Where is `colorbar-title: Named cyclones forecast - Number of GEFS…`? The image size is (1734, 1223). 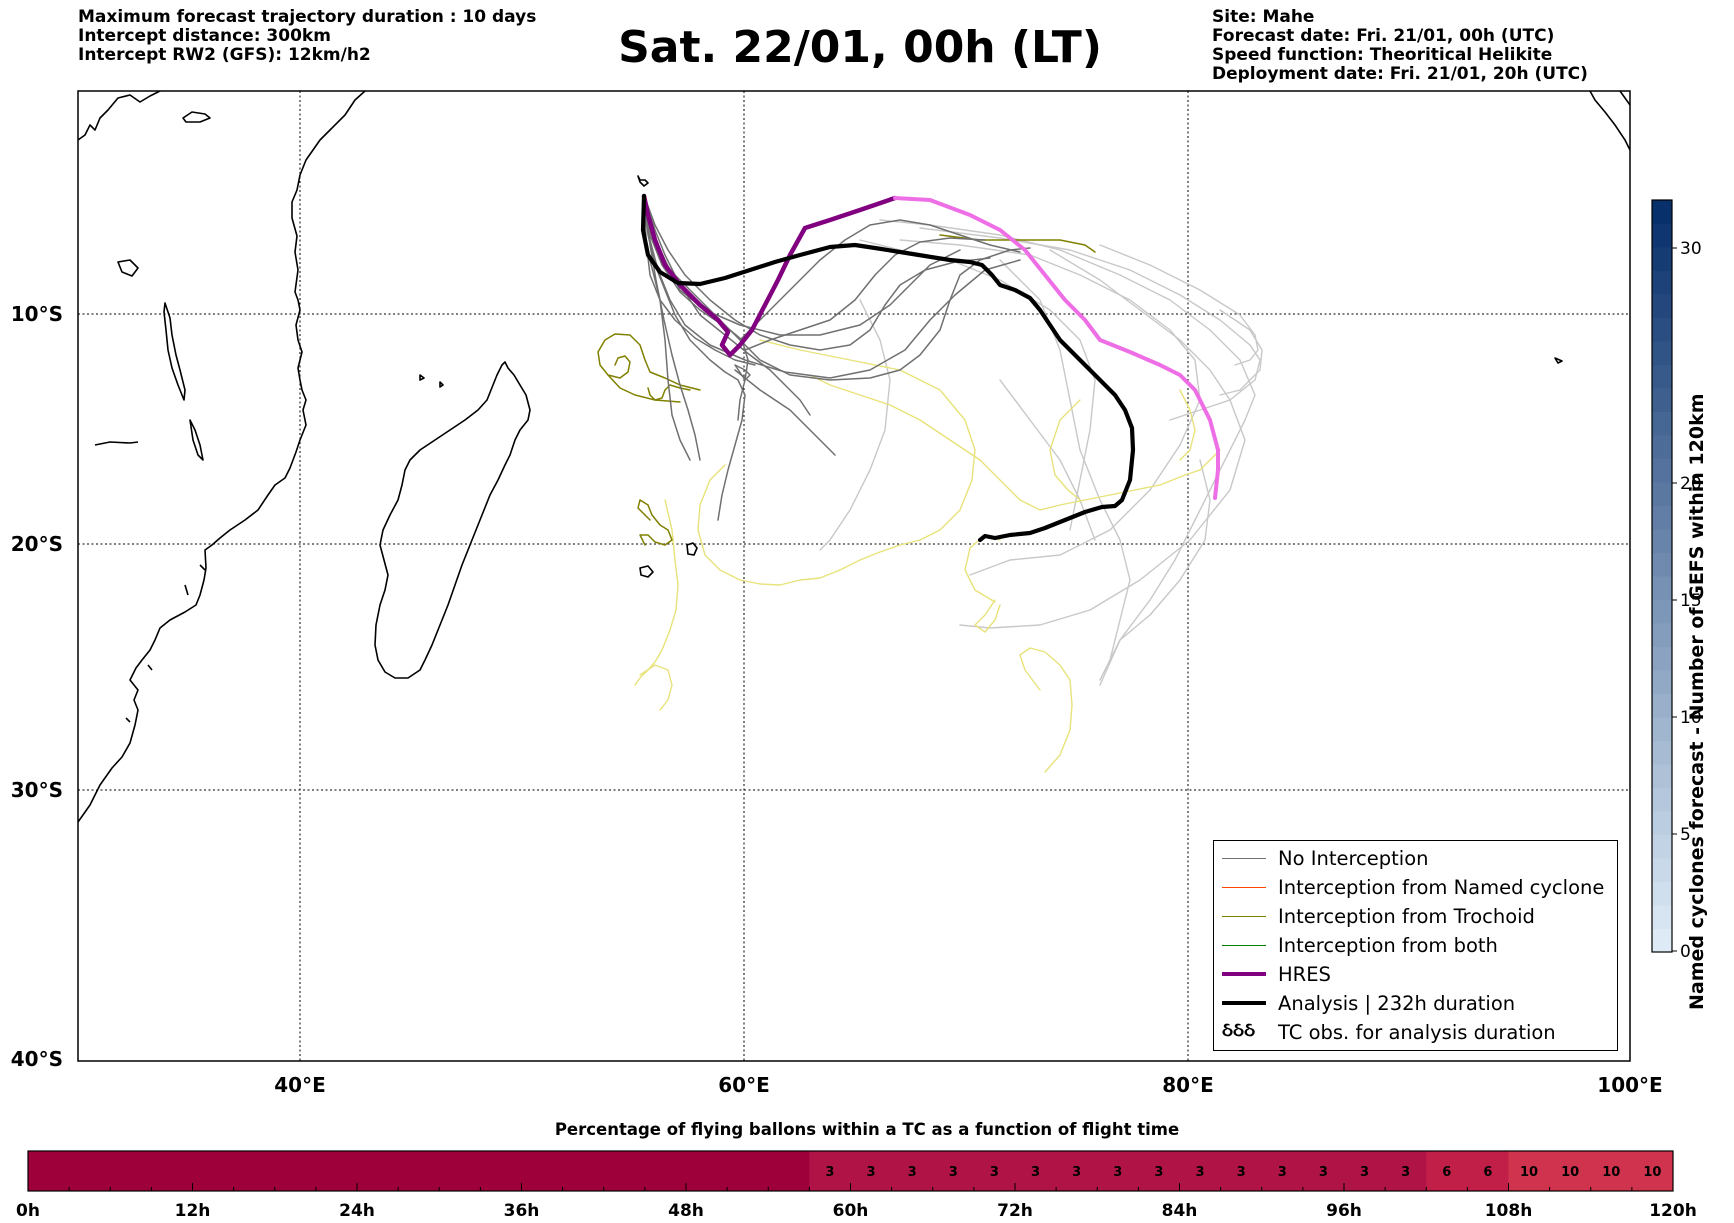
colorbar-title: Named cyclones forecast - Number of GEFS… is located at coordinates (1697, 701).